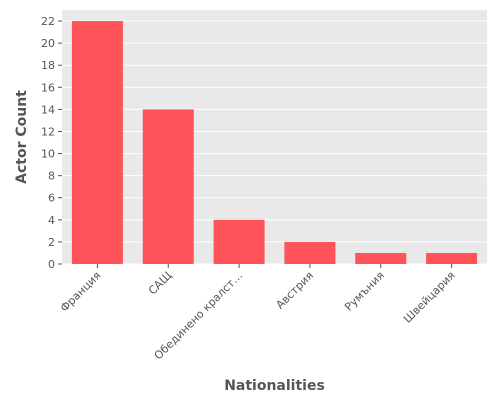  Describe the element at coordinates (51, 176) in the screenshot. I see `y-tick-label: 8` at that location.